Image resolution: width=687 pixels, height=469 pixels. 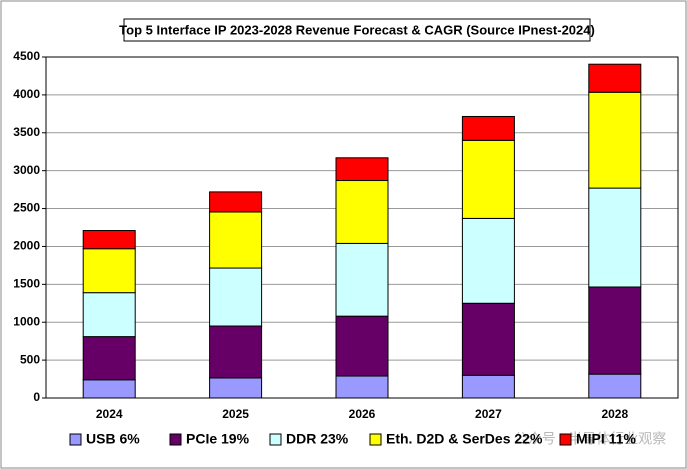 I want to click on y-tick-label: 0, so click(x=36, y=397).